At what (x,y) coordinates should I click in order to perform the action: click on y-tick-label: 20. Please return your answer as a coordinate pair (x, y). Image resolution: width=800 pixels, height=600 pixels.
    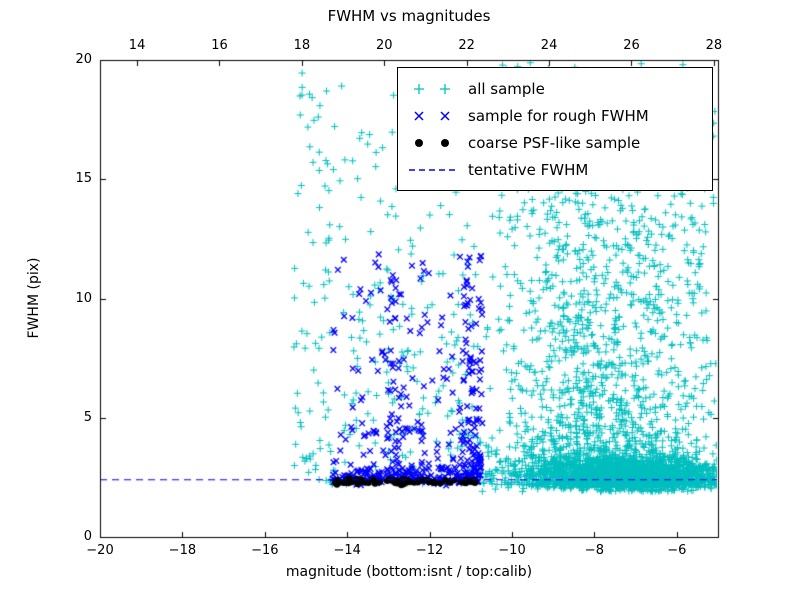
    Looking at the image, I should click on (83, 59).